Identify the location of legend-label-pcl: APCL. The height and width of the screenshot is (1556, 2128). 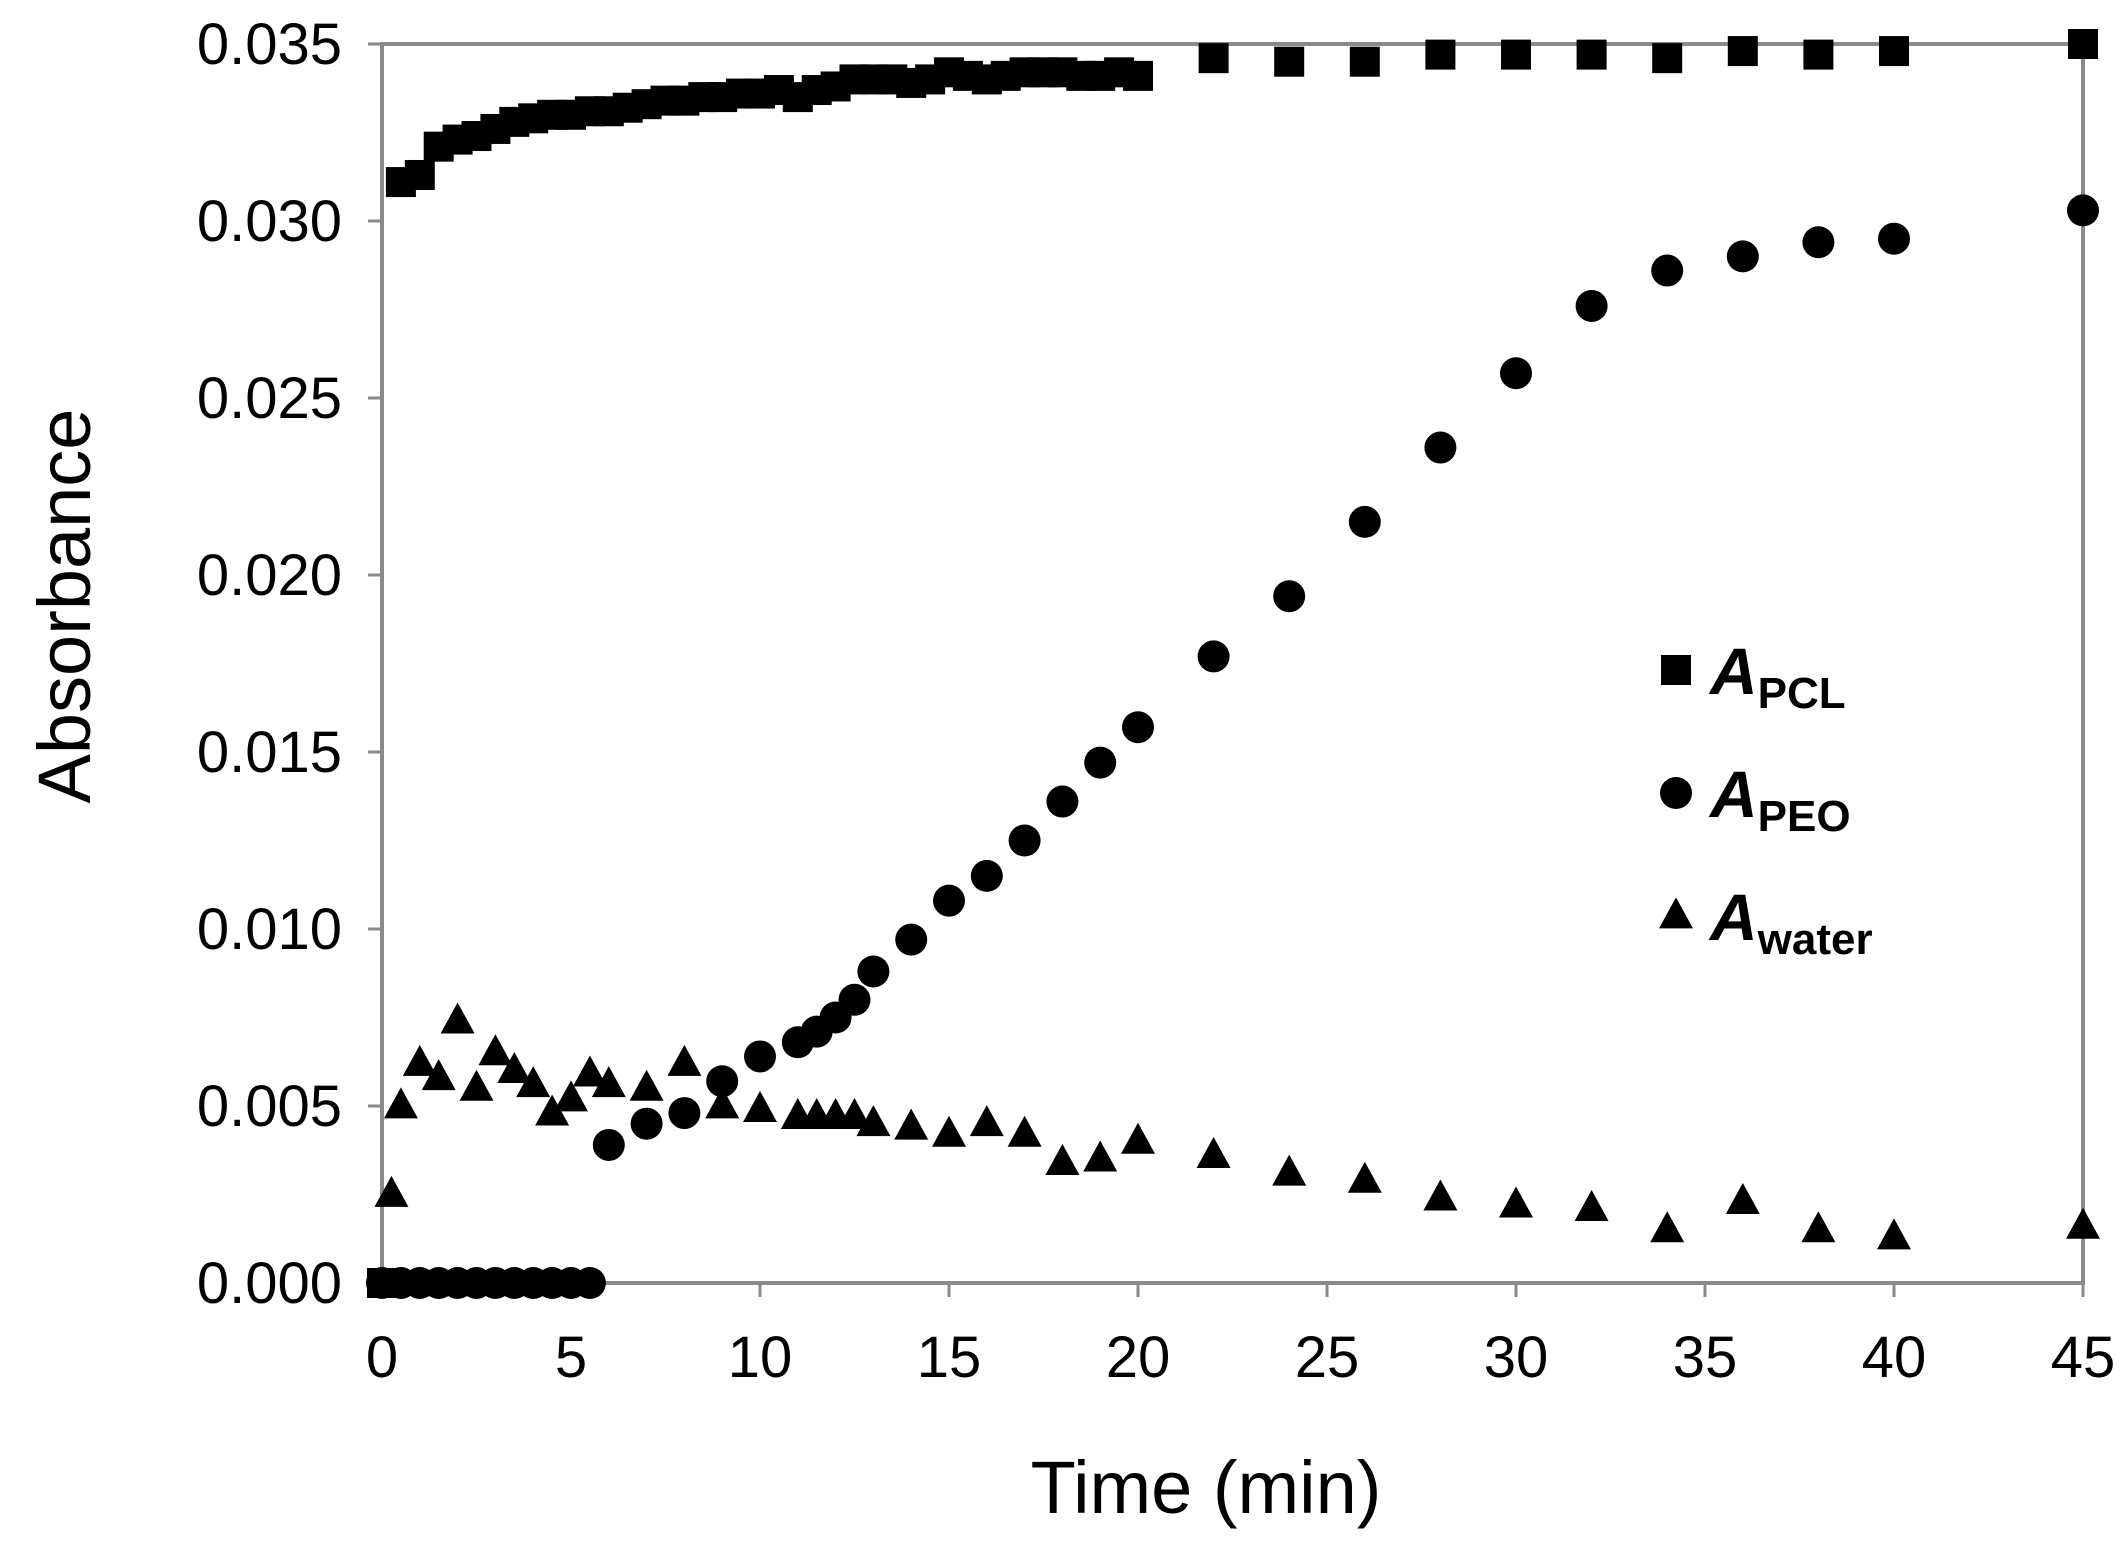
(1777, 676).